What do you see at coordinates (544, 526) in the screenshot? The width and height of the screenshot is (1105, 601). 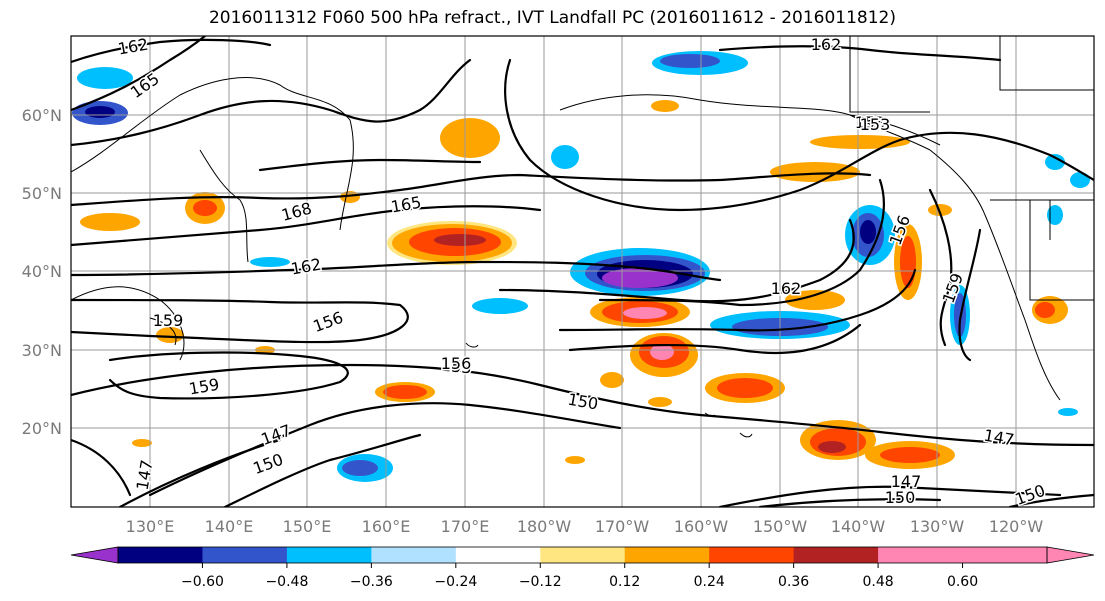 I see `lon-label: 180°W` at bounding box center [544, 526].